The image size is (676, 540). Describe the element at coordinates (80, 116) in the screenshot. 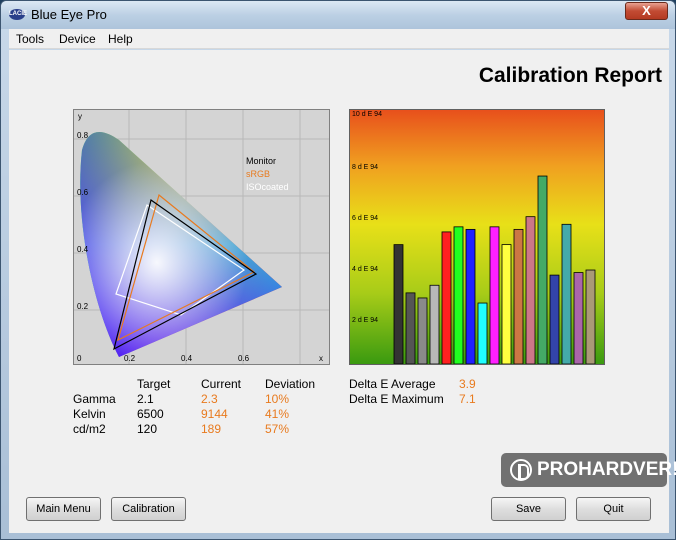

I see `cie-y-axis-label: y` at that location.